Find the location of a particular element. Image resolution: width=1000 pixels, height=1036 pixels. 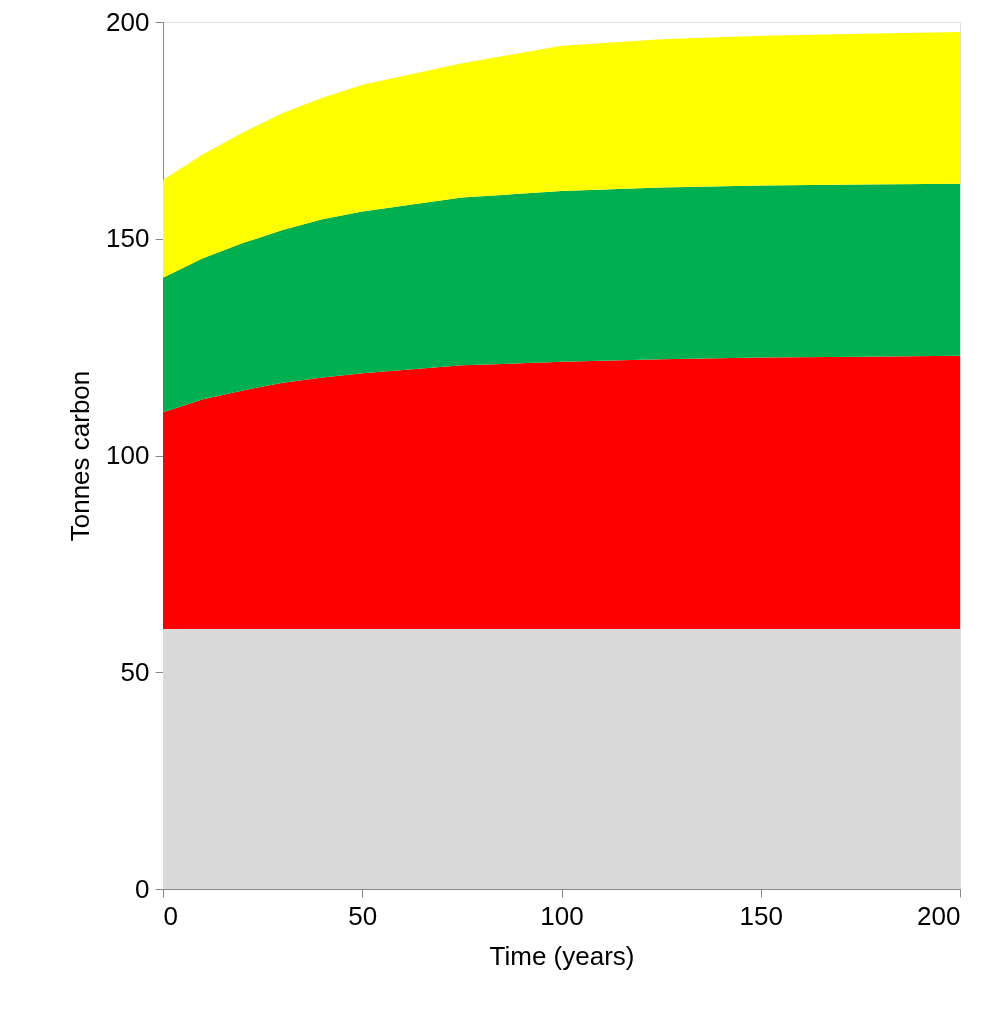

y-tick-label: 0 is located at coordinates (142, 888).